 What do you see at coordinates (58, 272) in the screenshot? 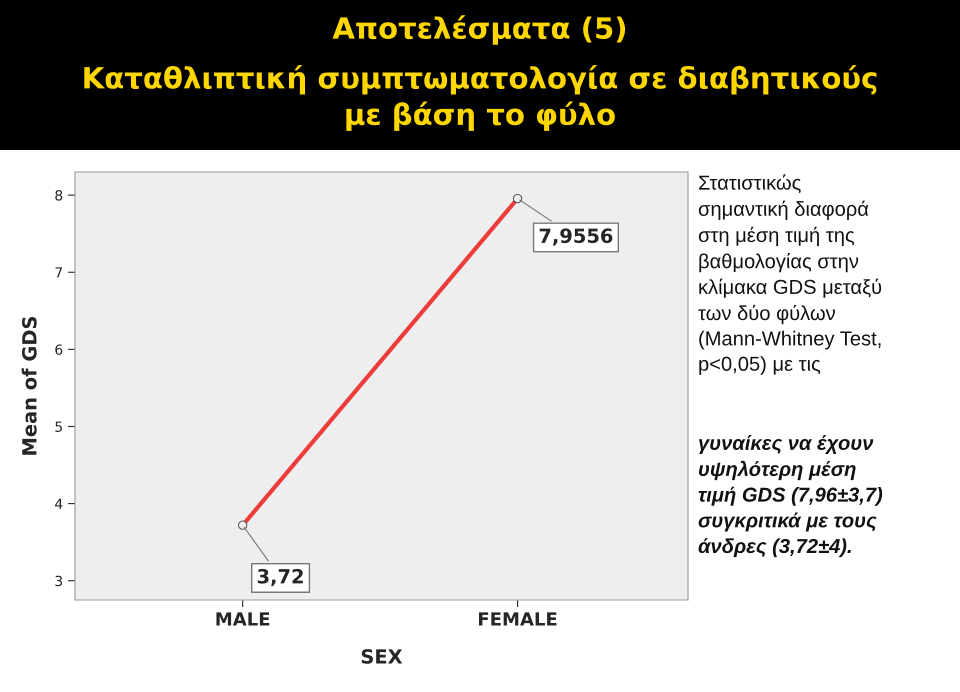
I see `y-tick-label: 7` at bounding box center [58, 272].